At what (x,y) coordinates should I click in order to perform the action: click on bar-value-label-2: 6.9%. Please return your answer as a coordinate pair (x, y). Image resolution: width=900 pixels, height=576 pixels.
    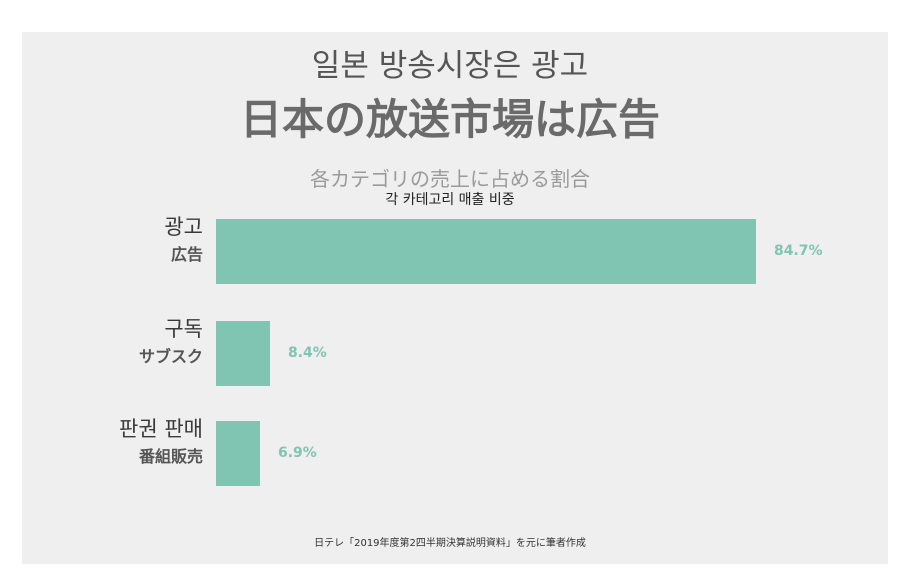
    Looking at the image, I should click on (297, 453).